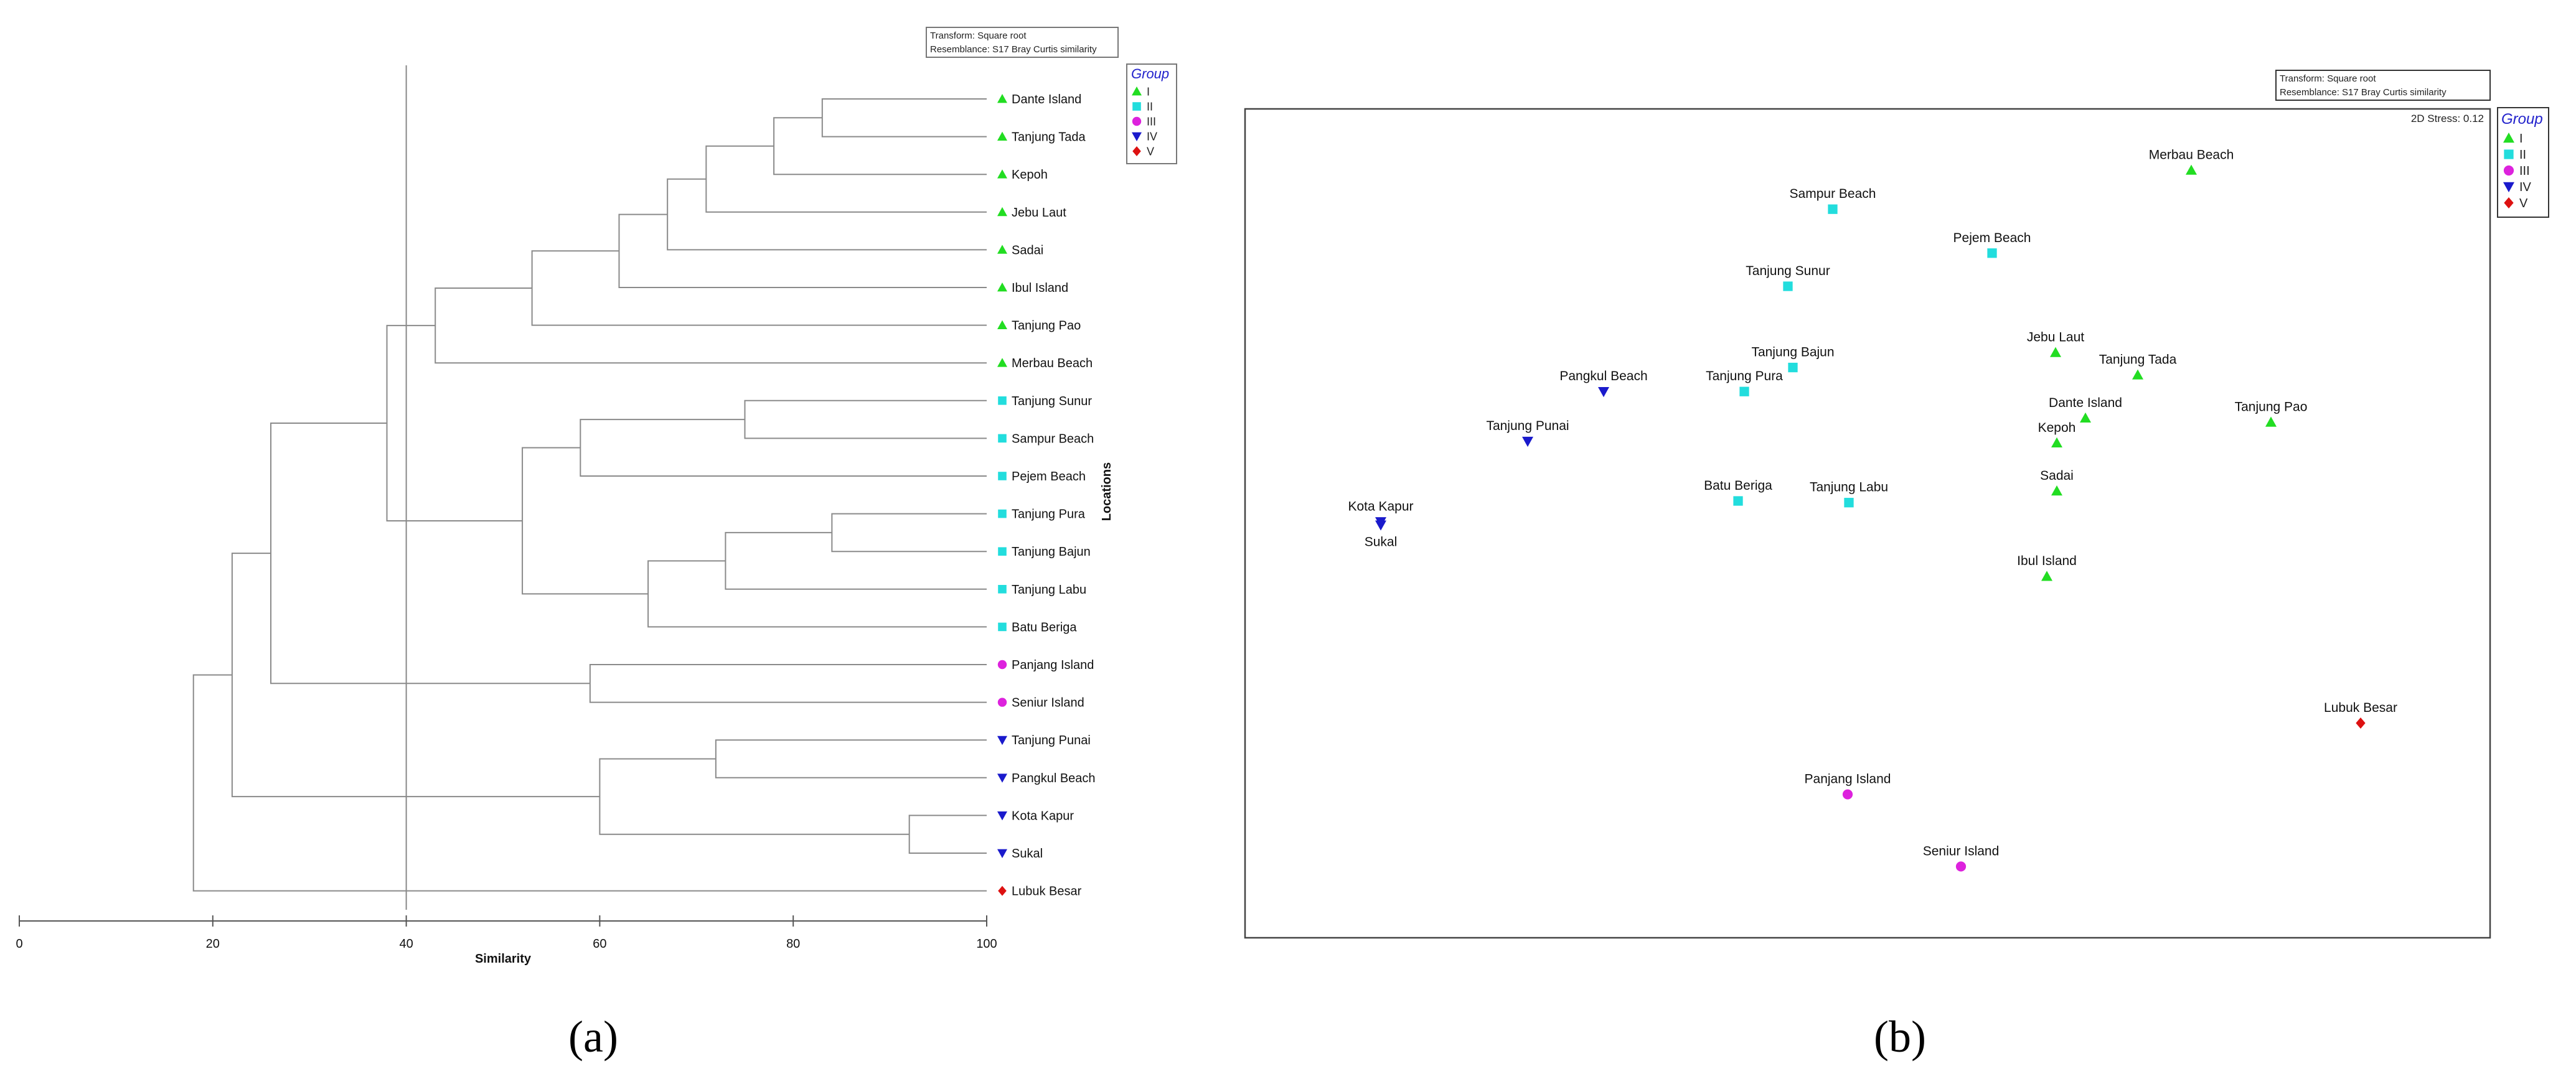  I want to click on dendrogram-leaf-marker-tanjung-labu, so click(1002, 590).